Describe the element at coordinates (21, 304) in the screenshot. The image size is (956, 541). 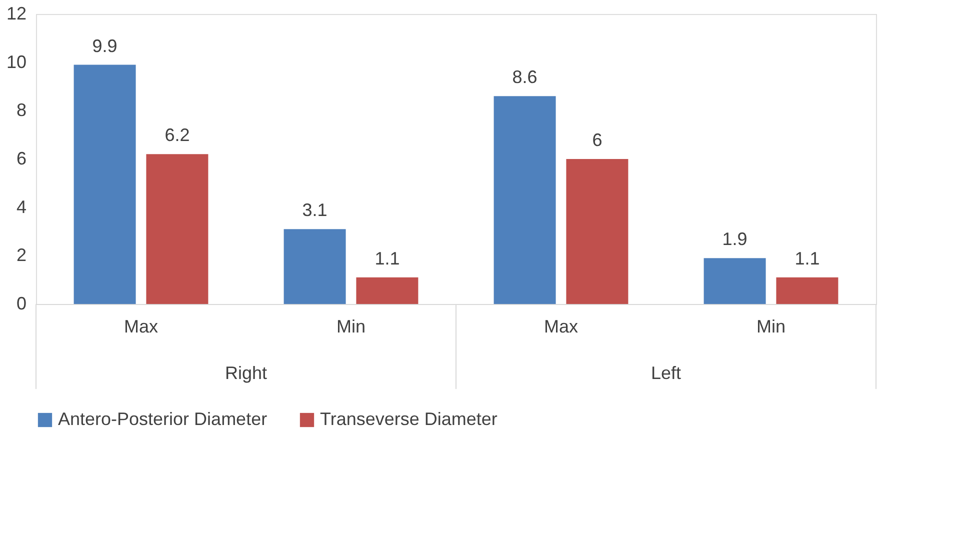
I see `y-tick-label: 0` at that location.